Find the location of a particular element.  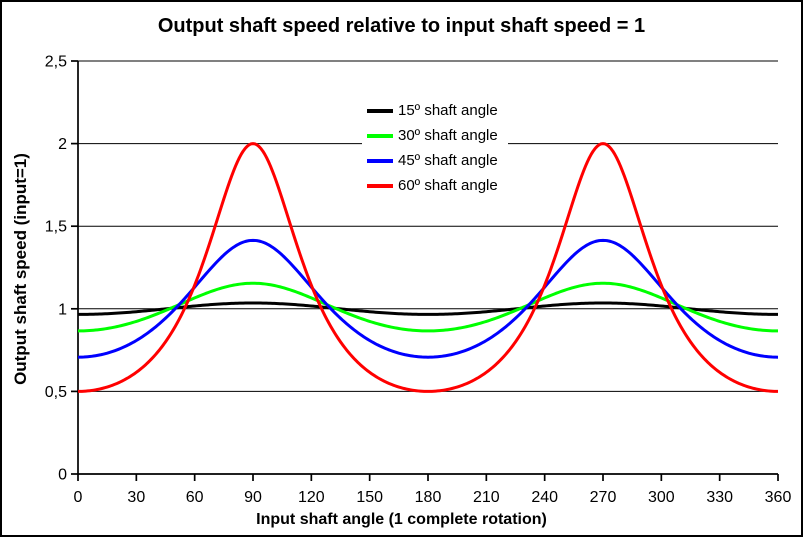

legend-label-30deg: 30º shaft angle is located at coordinates (448, 135).